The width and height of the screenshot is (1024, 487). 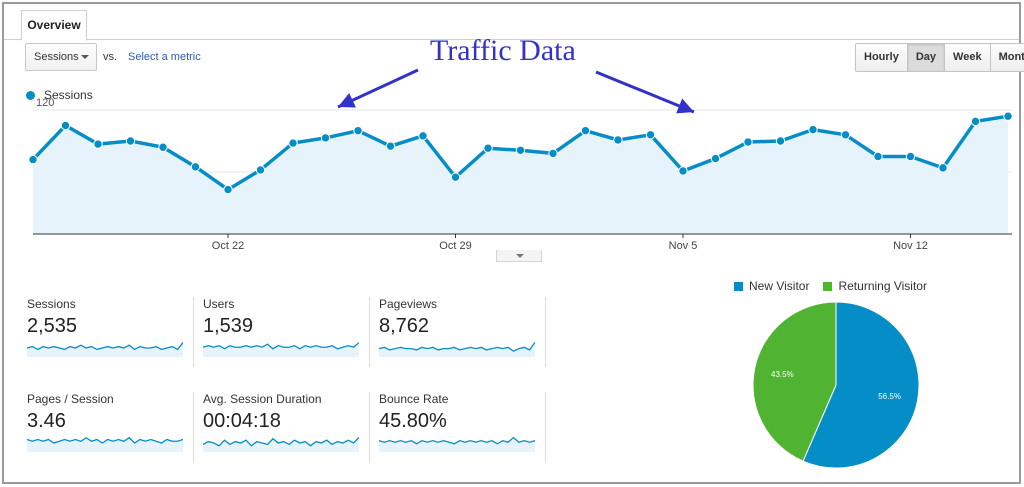 I want to click on chart-collapse-handle, so click(x=519, y=256).